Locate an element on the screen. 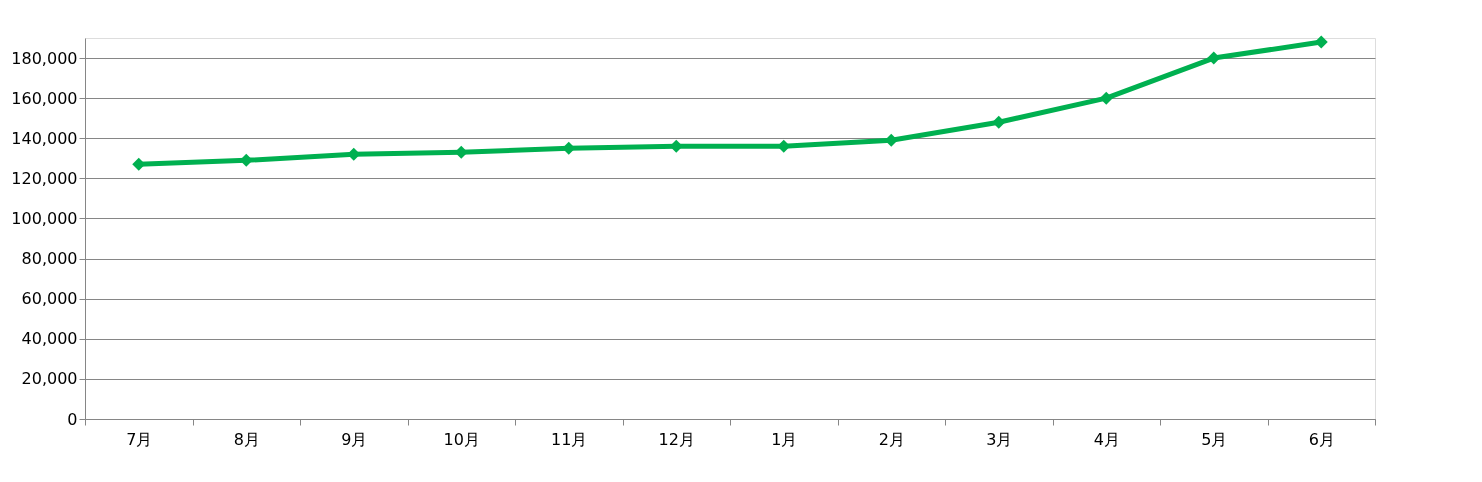 This screenshot has width=1482, height=482. y-tick-label: 180,000 is located at coordinates (44, 58).